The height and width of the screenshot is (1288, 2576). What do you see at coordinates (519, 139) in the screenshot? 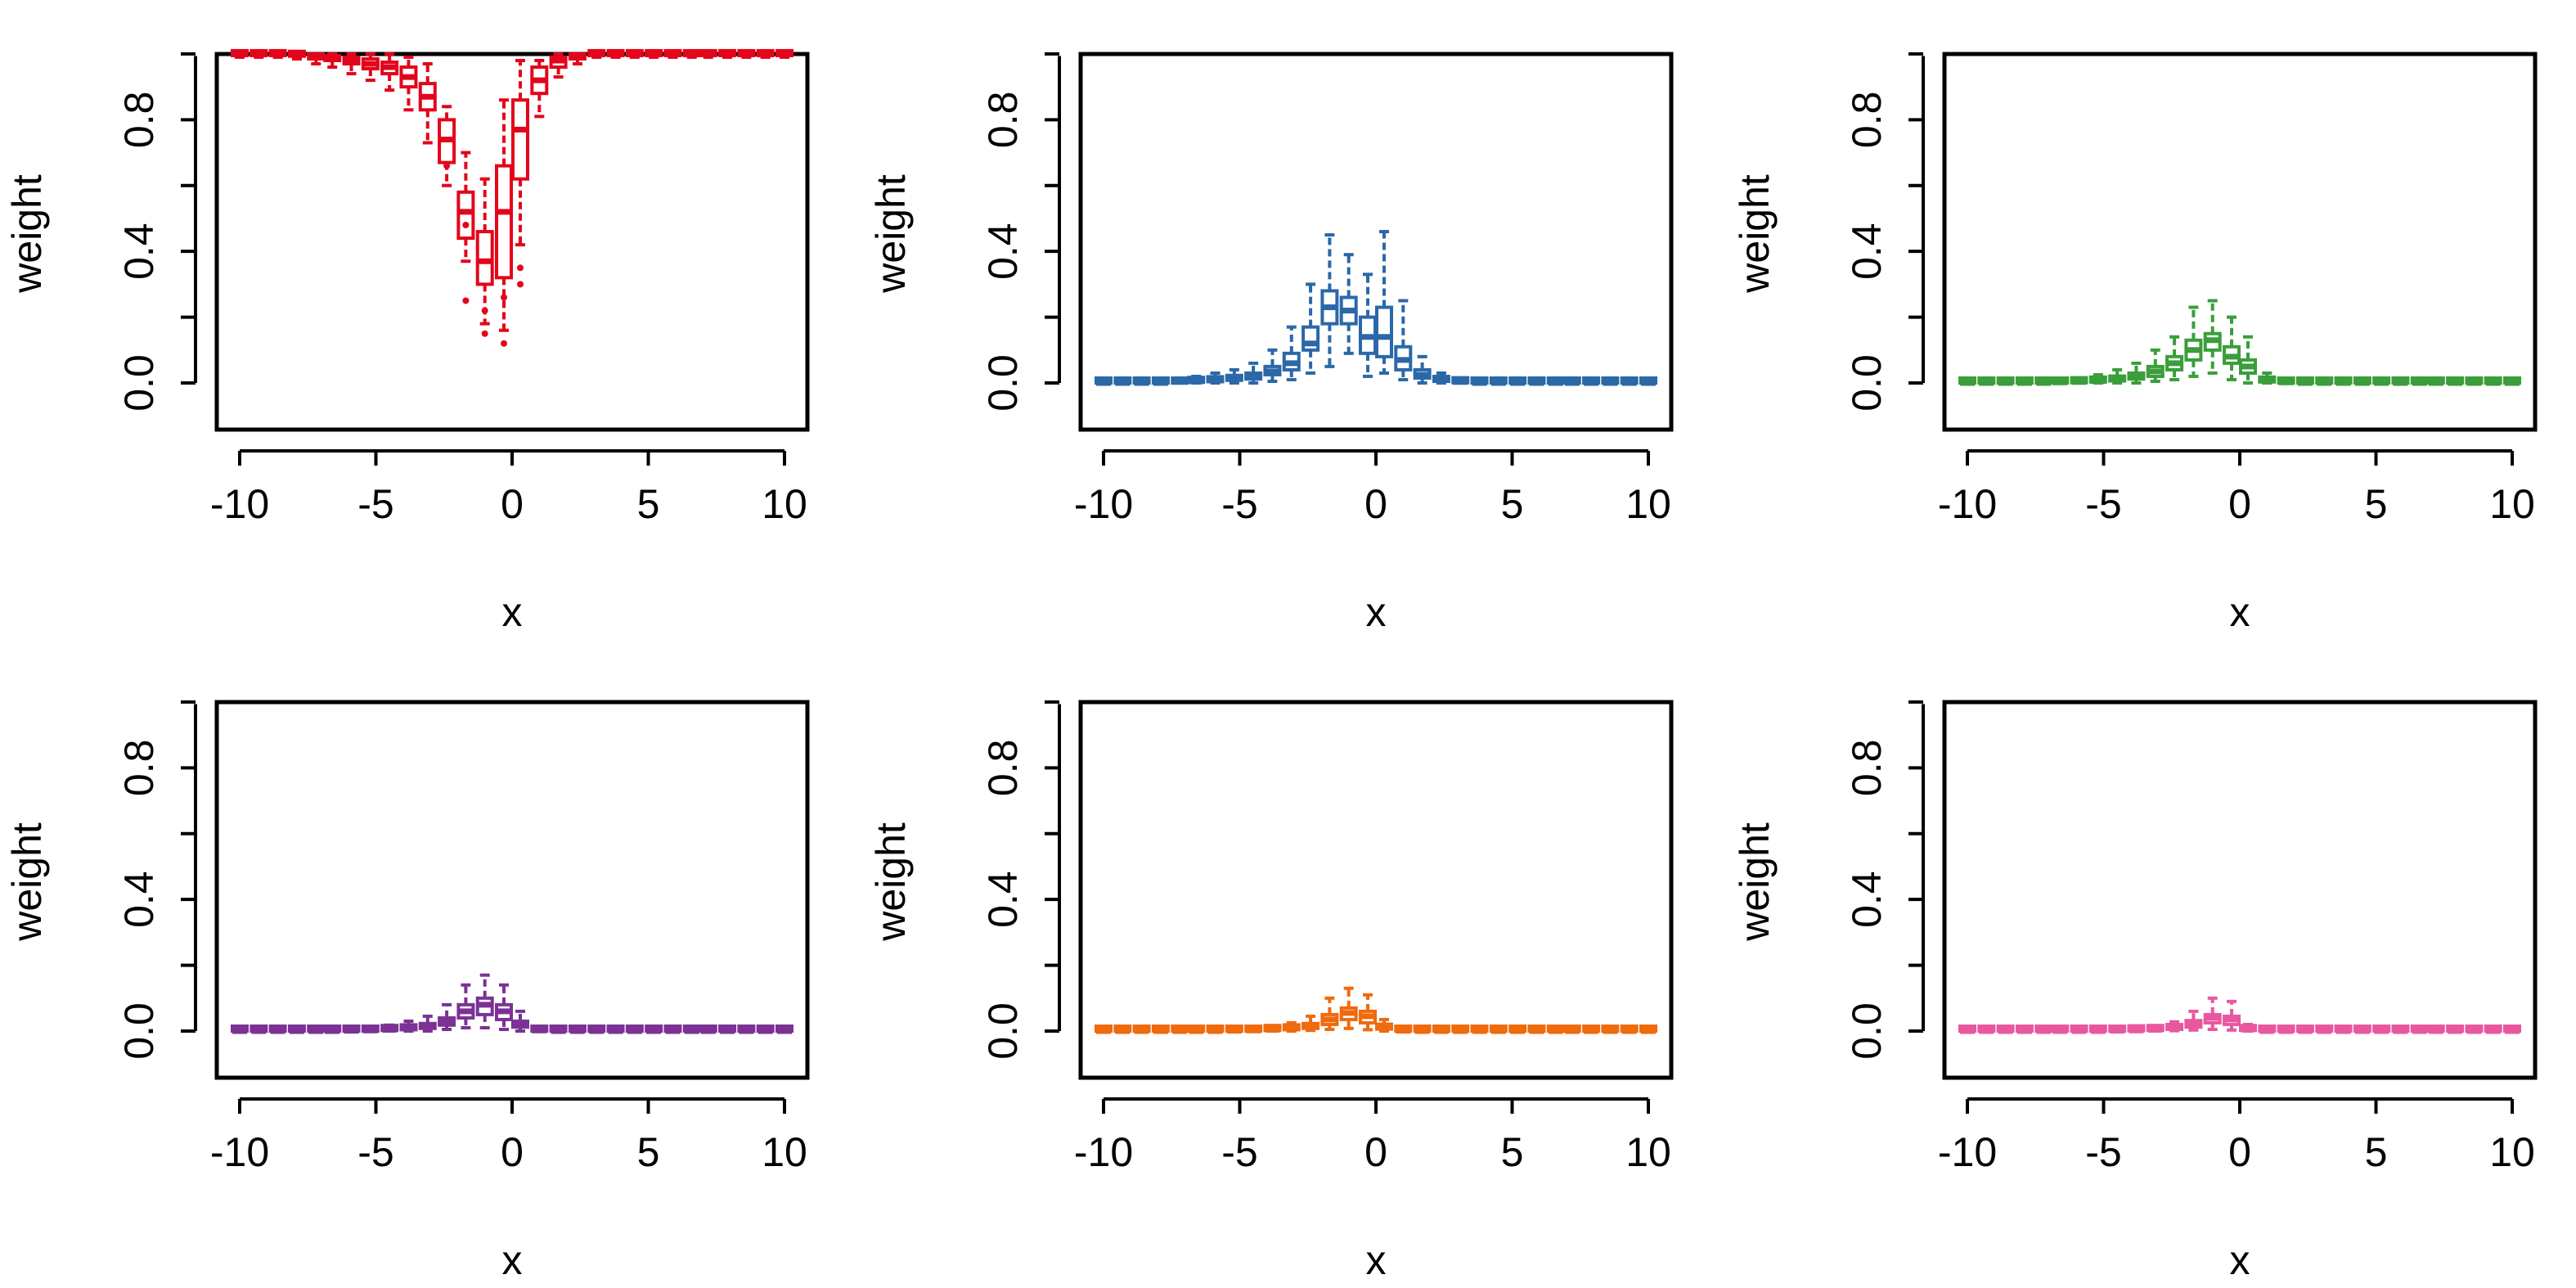
I see `iqr-box` at bounding box center [519, 139].